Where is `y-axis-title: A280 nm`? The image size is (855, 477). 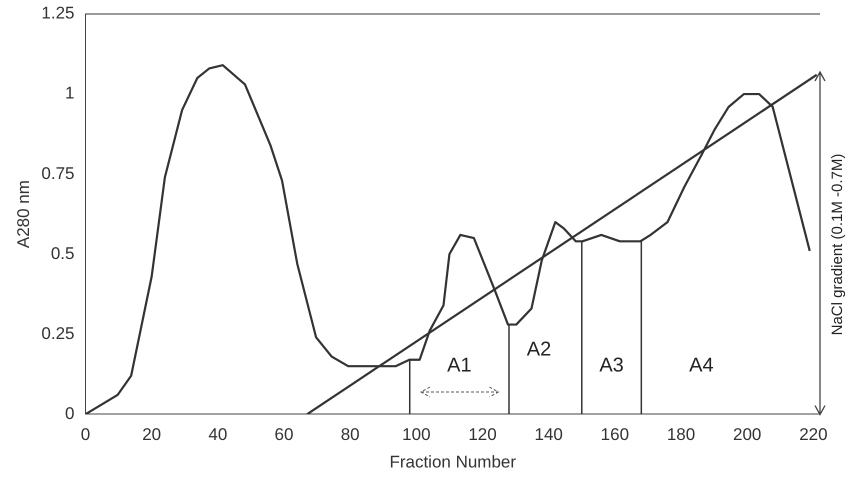 y-axis-title: A280 nm is located at coordinates (23, 214).